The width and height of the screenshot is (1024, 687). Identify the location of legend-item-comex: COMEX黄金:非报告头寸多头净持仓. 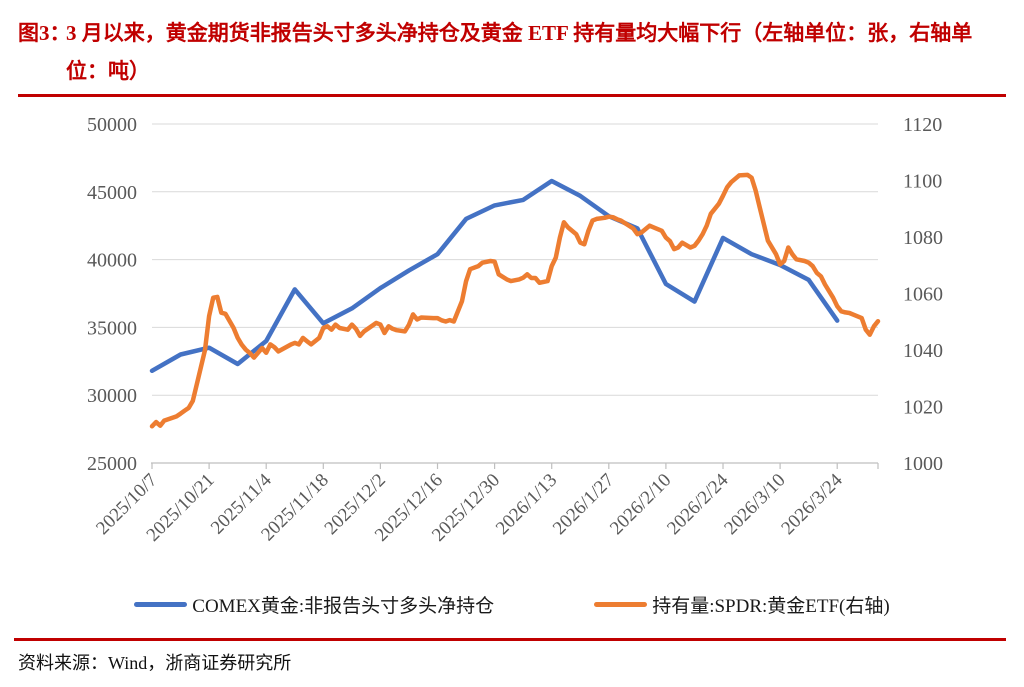
(314, 604).